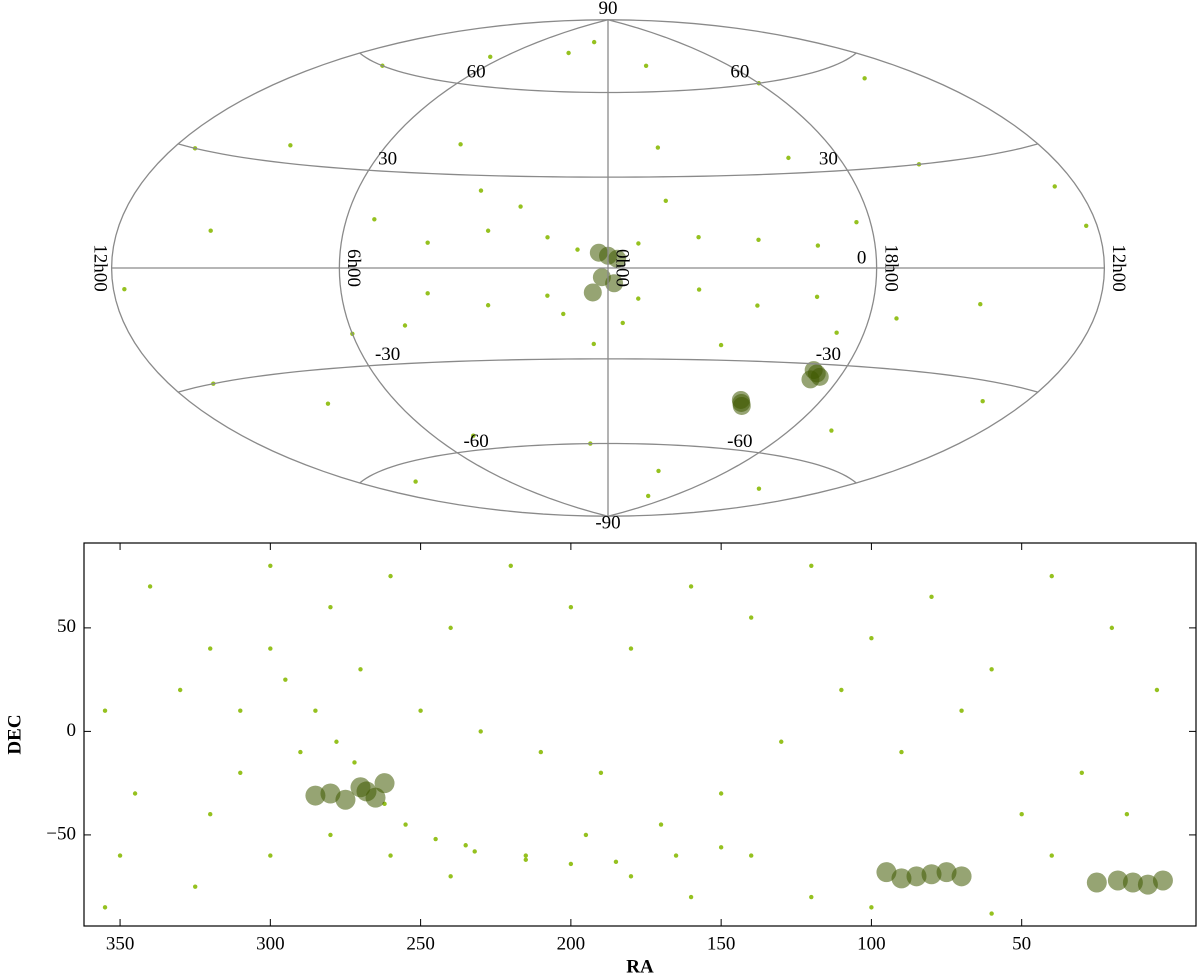 The image size is (1200, 979). What do you see at coordinates (1021, 943) in the screenshot?
I see `x-tick-label: 50` at bounding box center [1021, 943].